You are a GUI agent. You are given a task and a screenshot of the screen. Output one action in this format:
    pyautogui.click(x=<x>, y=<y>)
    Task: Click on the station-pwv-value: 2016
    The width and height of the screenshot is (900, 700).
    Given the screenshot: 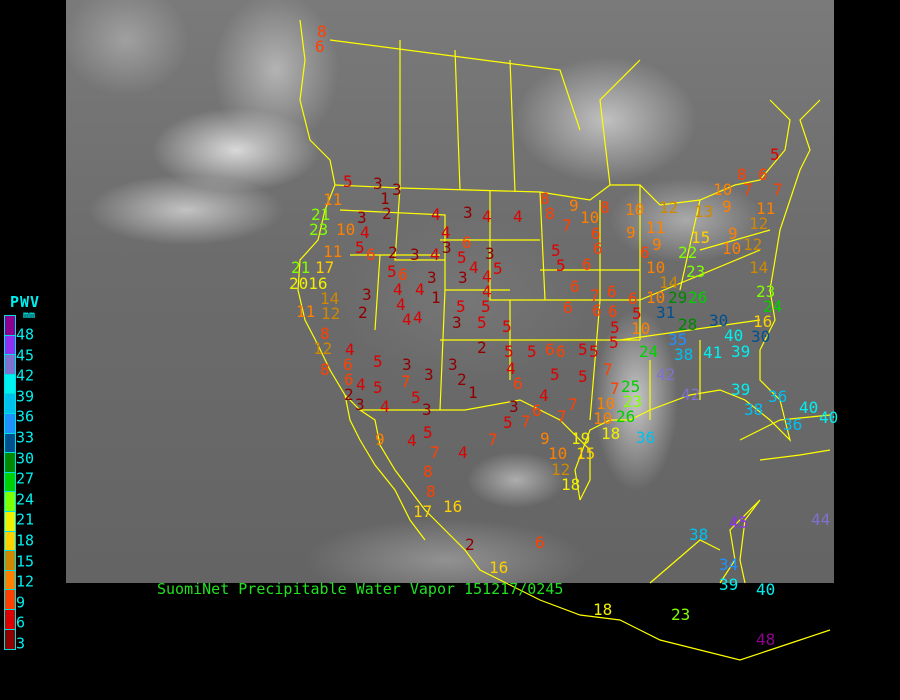 What is the action you would take?
    pyautogui.click(x=308, y=283)
    